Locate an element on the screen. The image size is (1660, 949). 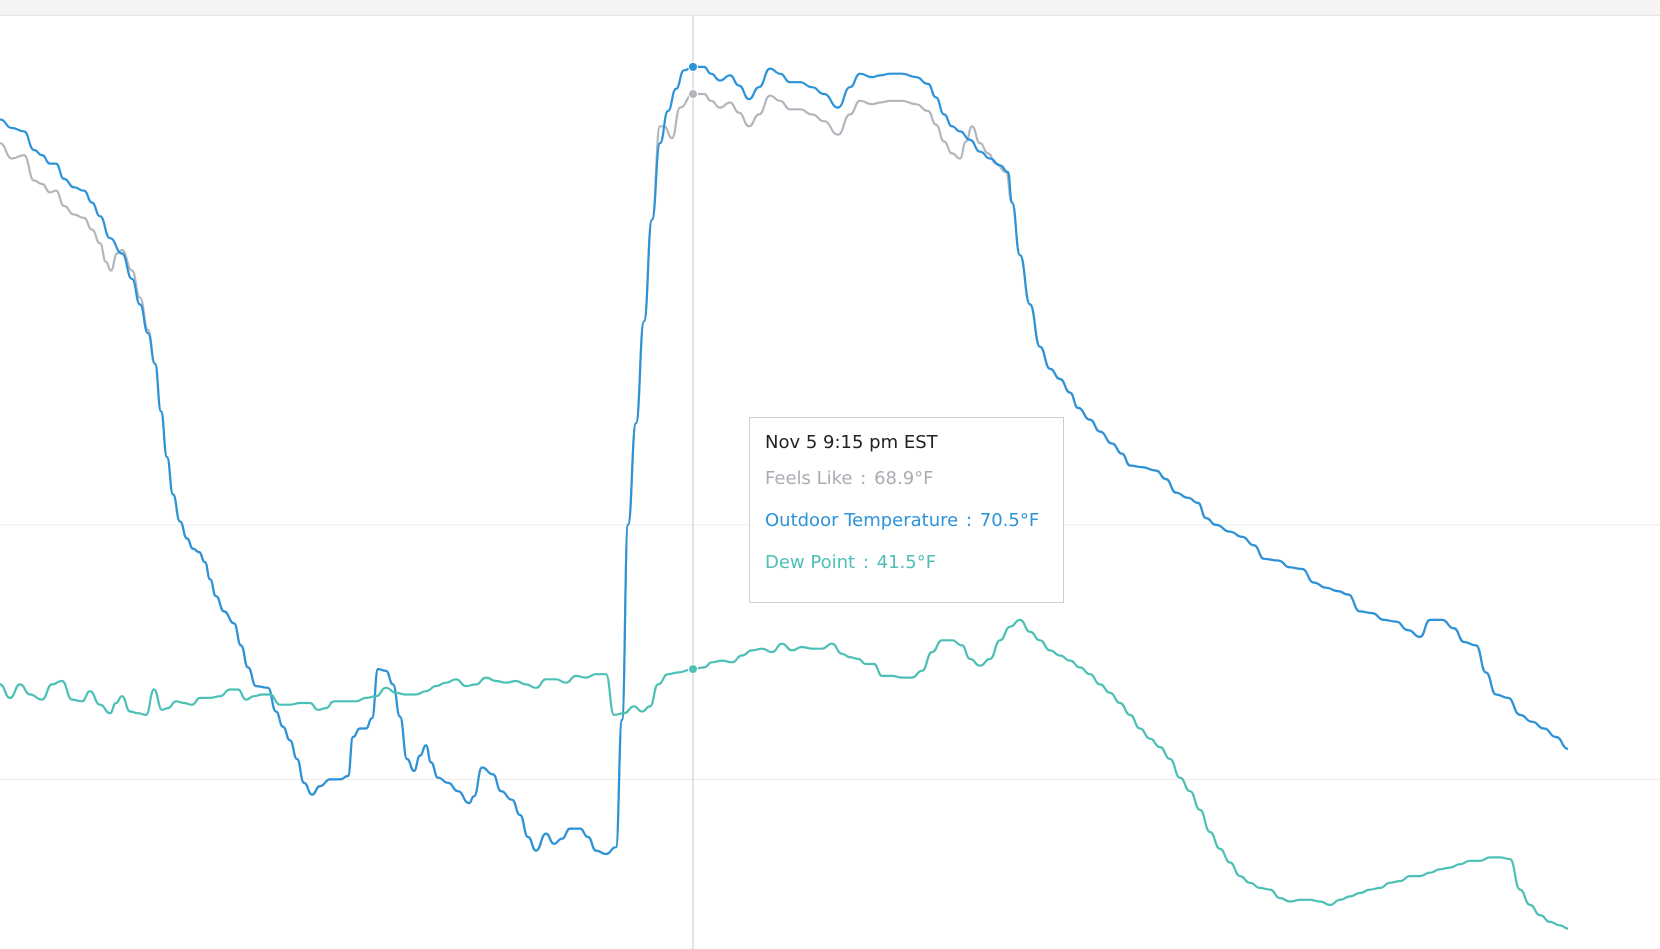
tooltip-title: Nov 5 9:15 pm EST is located at coordinates (851, 442).